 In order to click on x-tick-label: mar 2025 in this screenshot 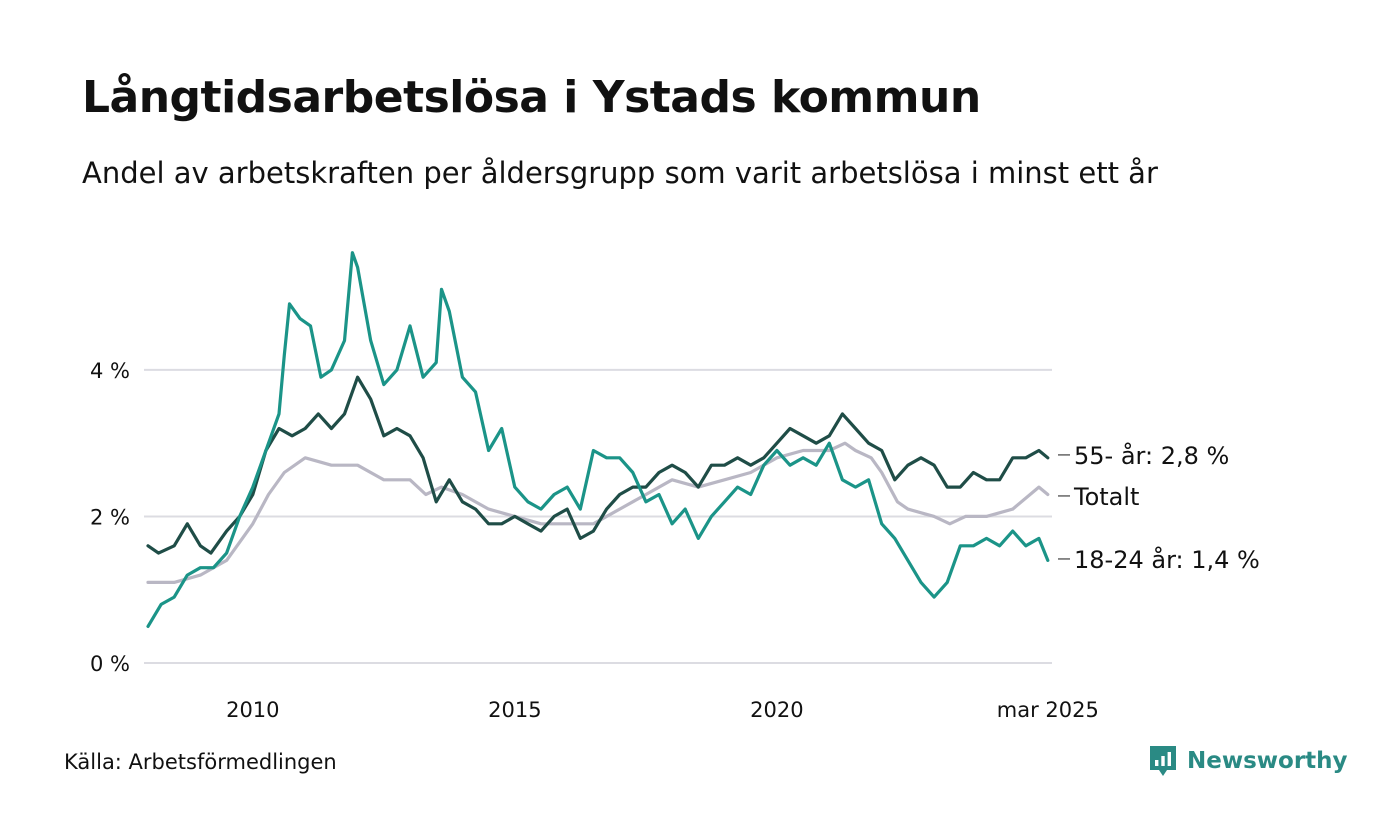, I will do `click(1048, 710)`.